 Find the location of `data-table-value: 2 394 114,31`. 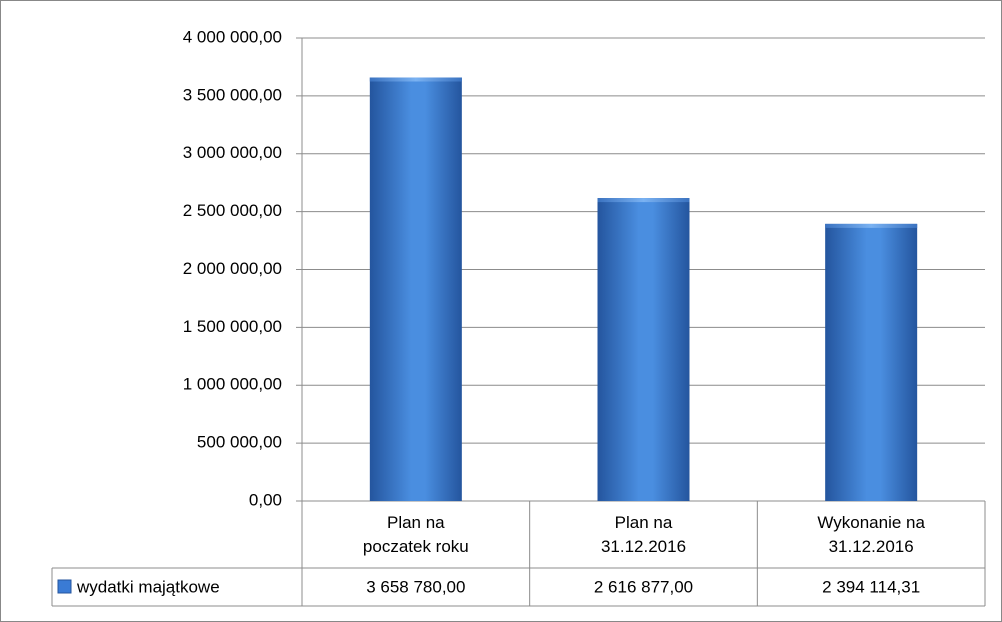

data-table-value: 2 394 114,31 is located at coordinates (871, 586).